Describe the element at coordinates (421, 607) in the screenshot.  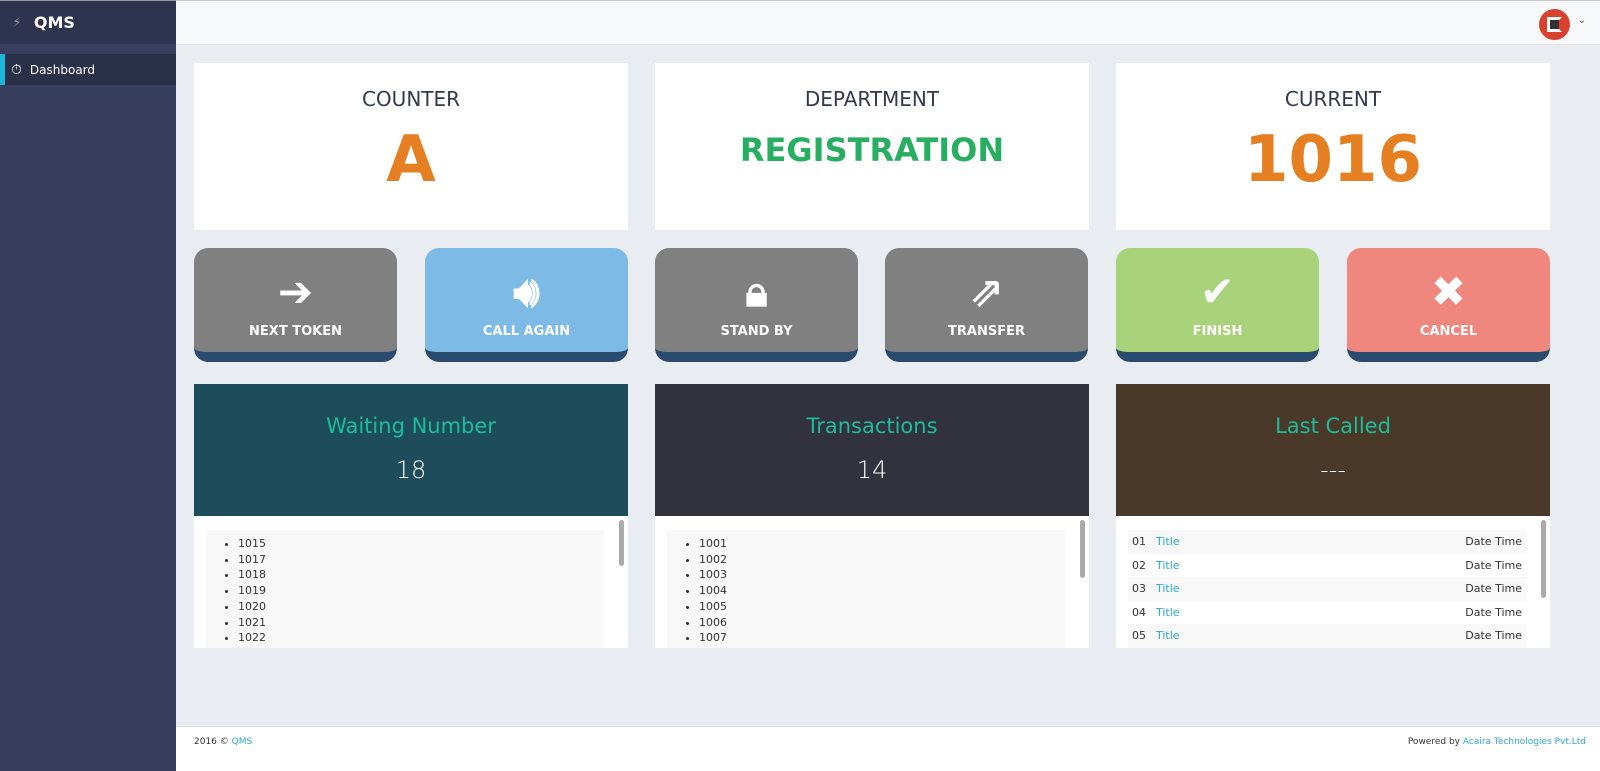
I see `list-item: 1020` at that location.